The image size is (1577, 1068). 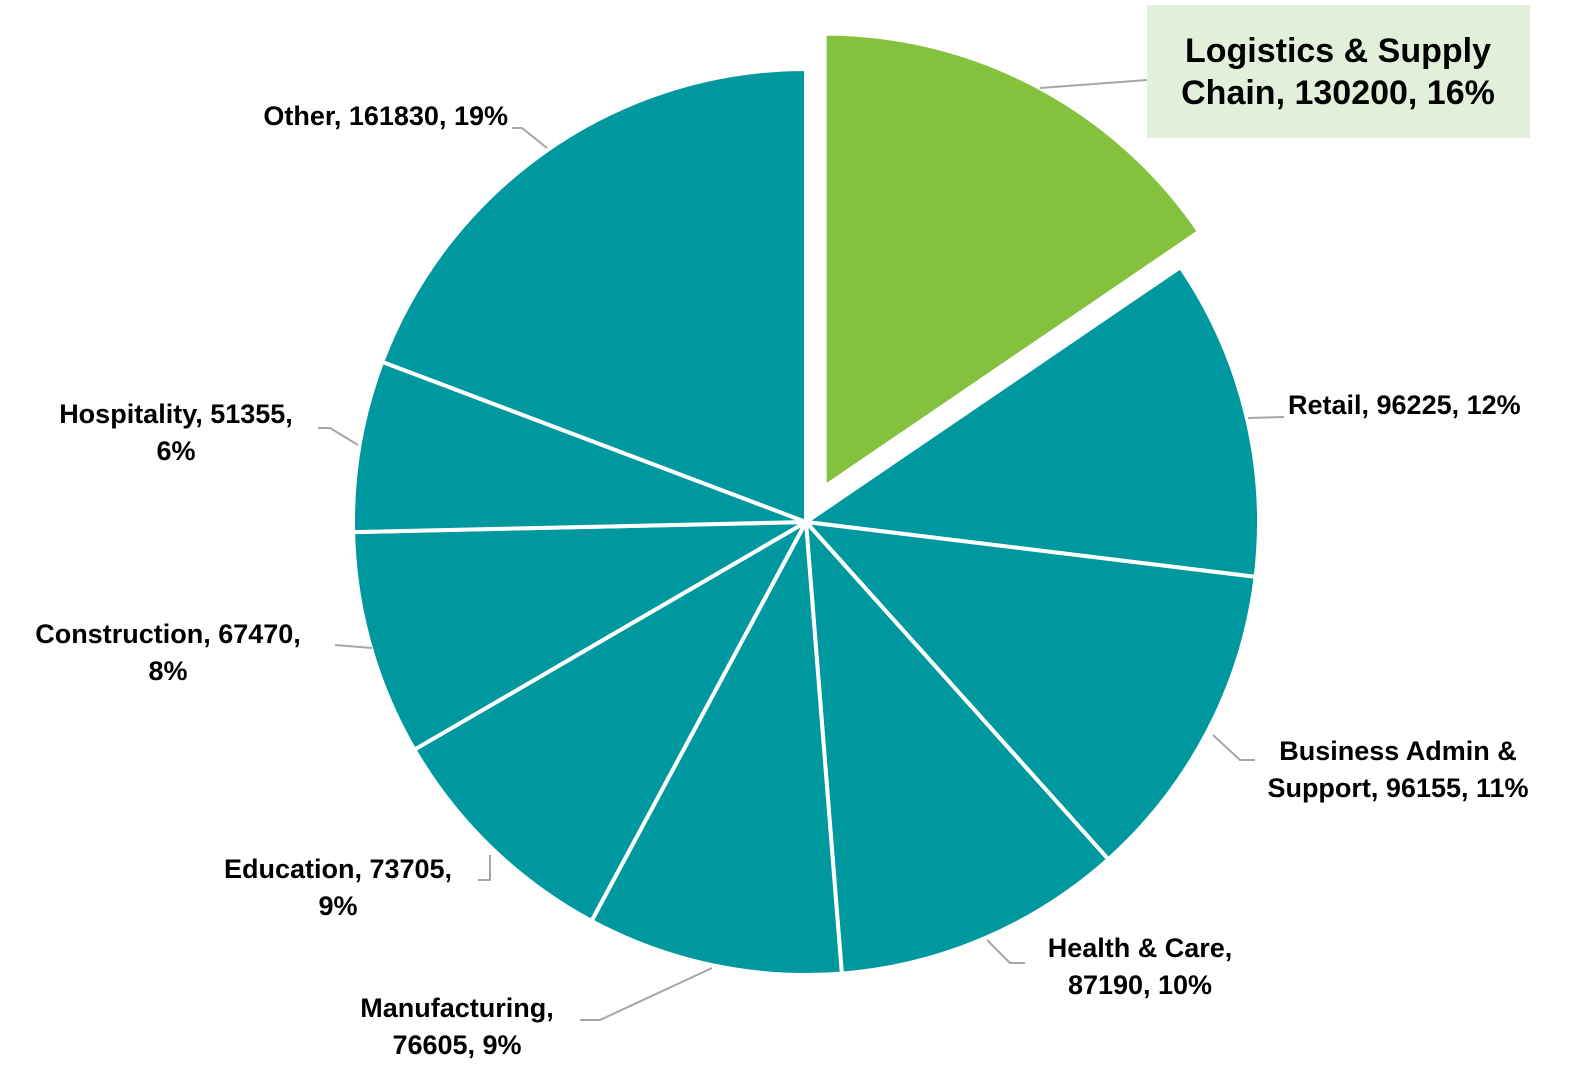 What do you see at coordinates (1397, 769) in the screenshot?
I see `data-label: Business Admin & Support, 96155, 11%` at bounding box center [1397, 769].